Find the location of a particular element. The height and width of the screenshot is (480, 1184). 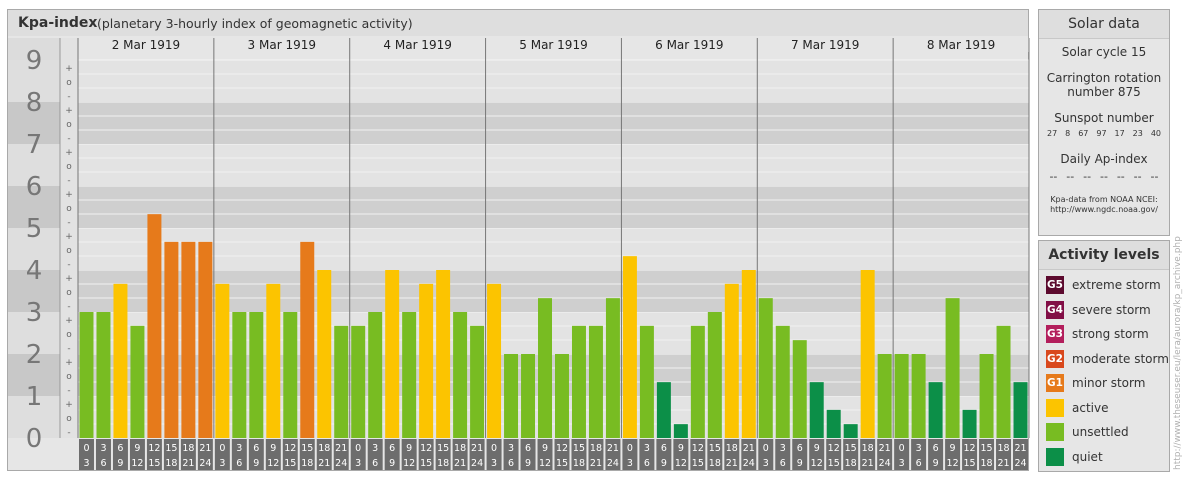

sunspot-value: 40 is located at coordinates (1156, 133).